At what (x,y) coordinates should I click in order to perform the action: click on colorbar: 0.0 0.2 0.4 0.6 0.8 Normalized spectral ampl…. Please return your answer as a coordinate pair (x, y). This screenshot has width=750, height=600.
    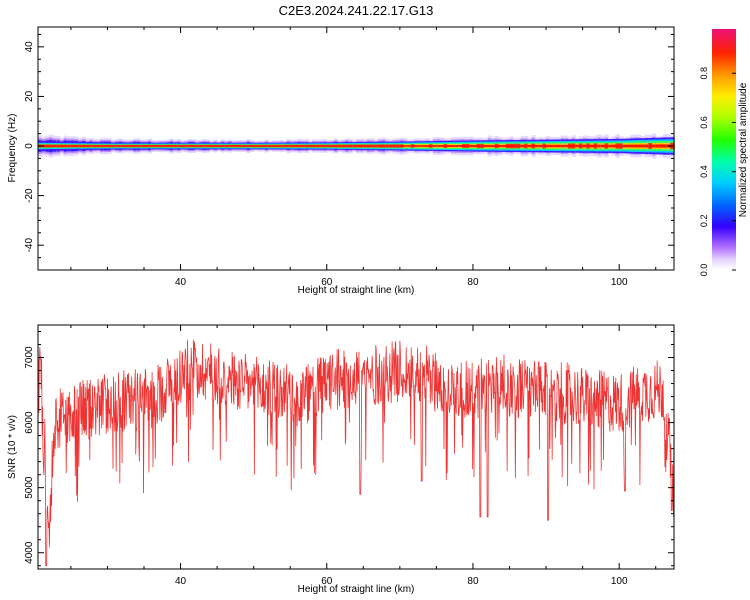
    Looking at the image, I should click on (724, 152).